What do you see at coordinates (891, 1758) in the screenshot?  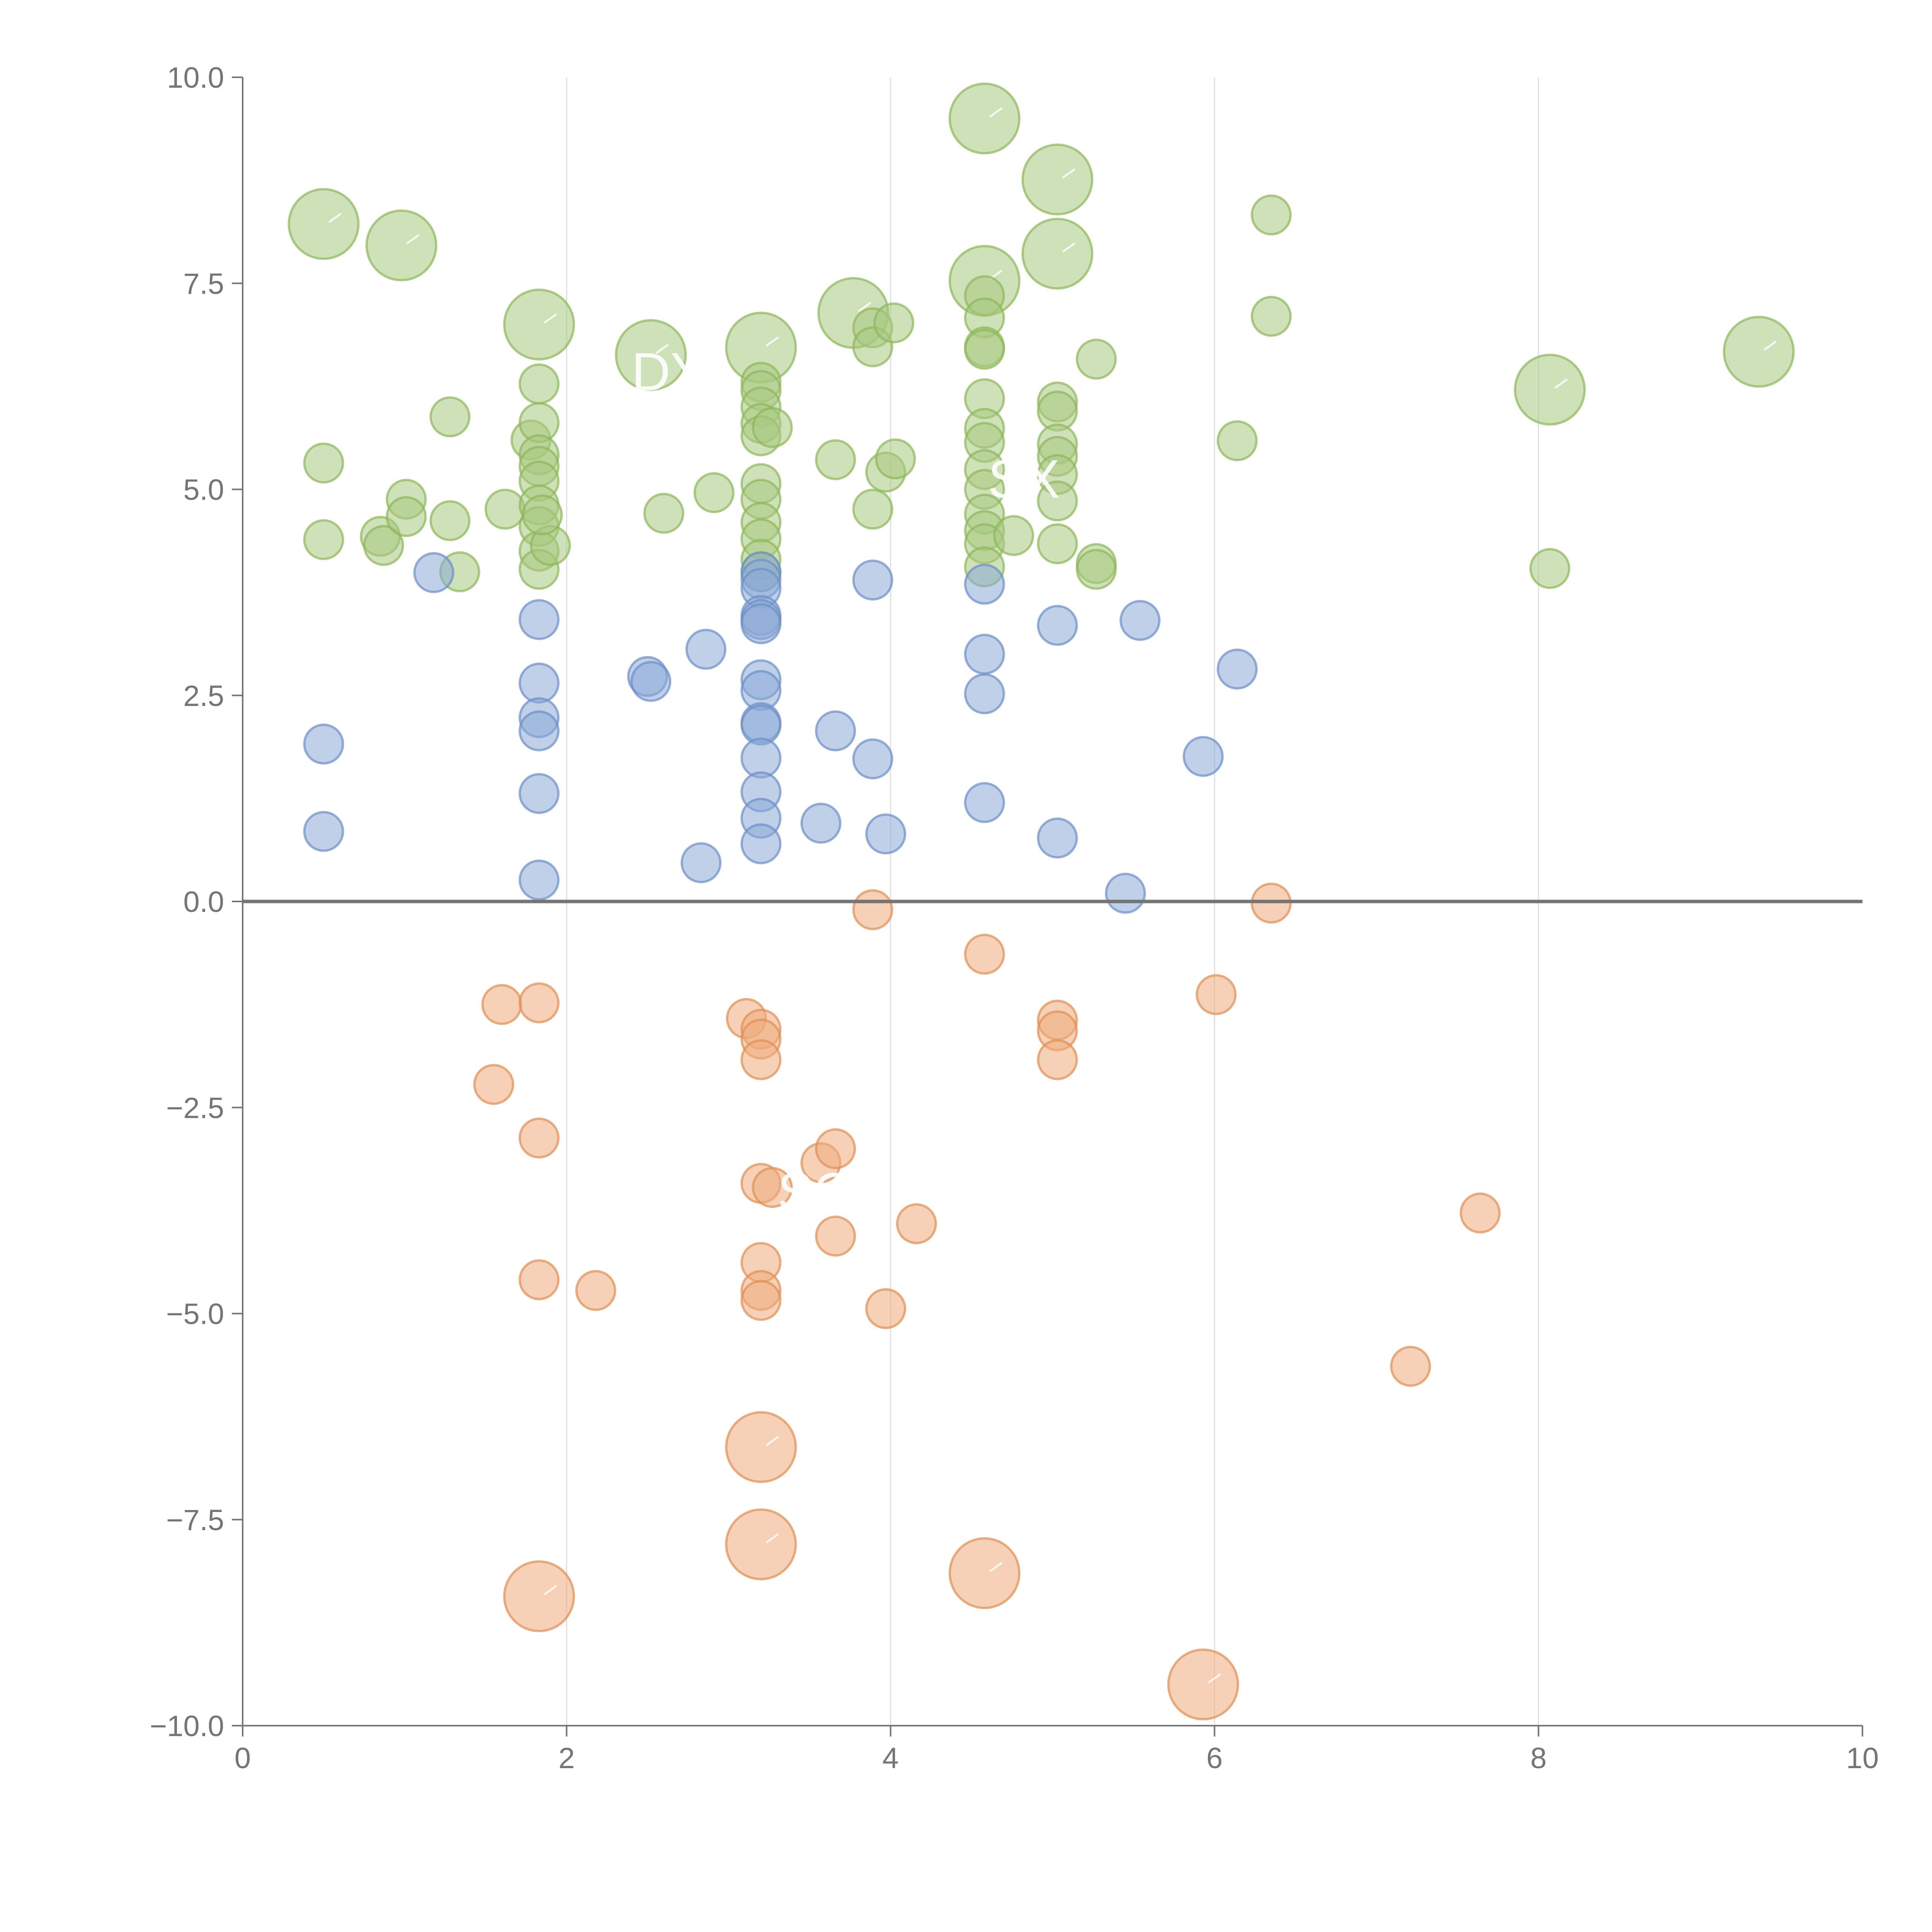 I see `x-tick-label: 4` at bounding box center [891, 1758].